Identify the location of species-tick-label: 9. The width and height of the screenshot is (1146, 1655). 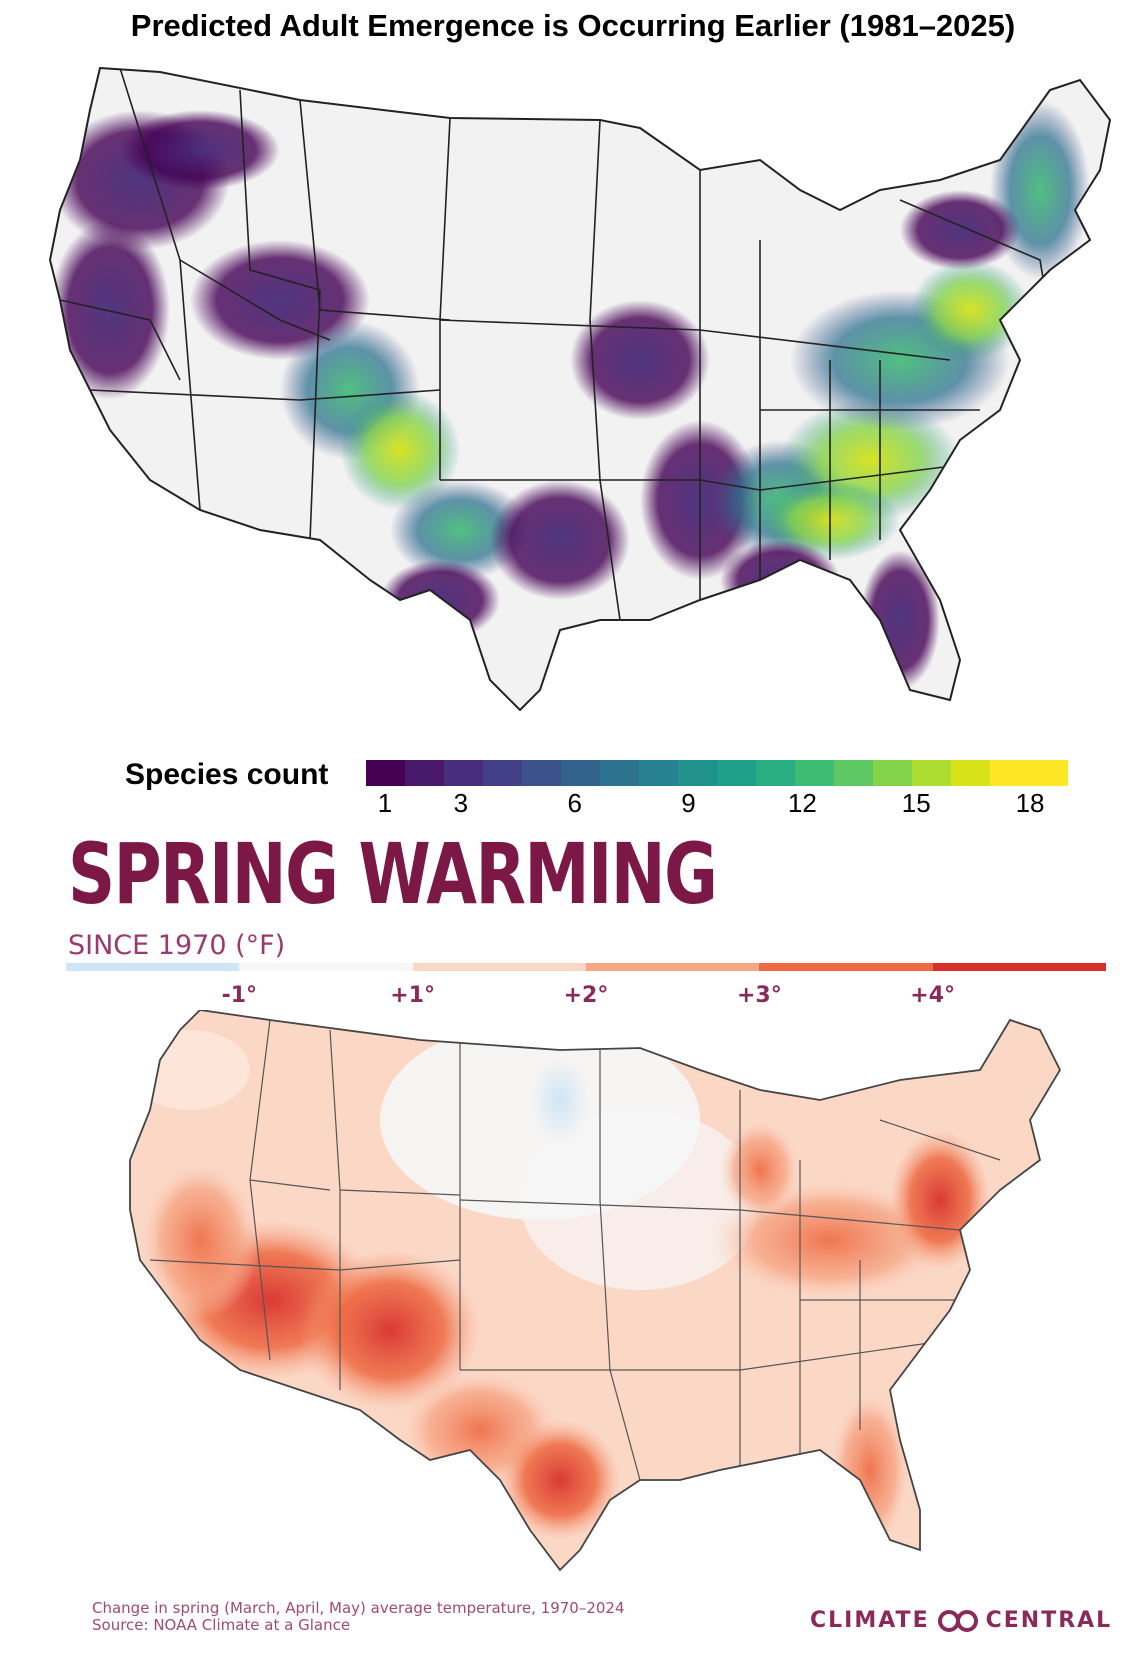
(688, 803).